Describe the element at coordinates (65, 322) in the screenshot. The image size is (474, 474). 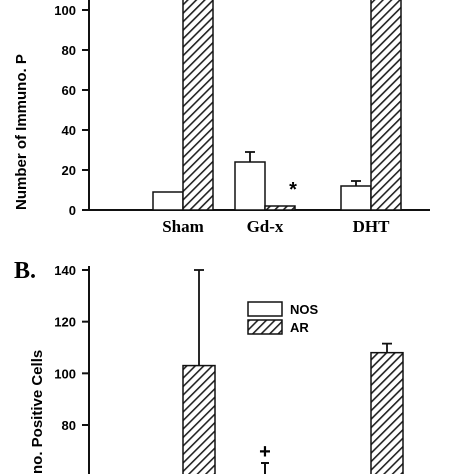
I see `panel-b-y-tick-label: 120` at that location.